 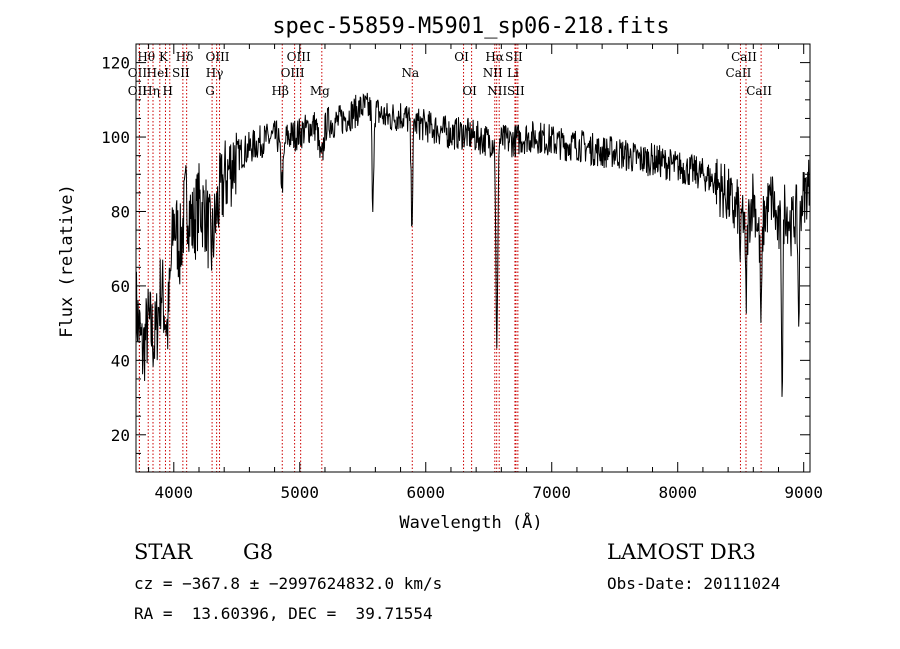 I want to click on line-marker-label: Hα, so click(x=494, y=57).